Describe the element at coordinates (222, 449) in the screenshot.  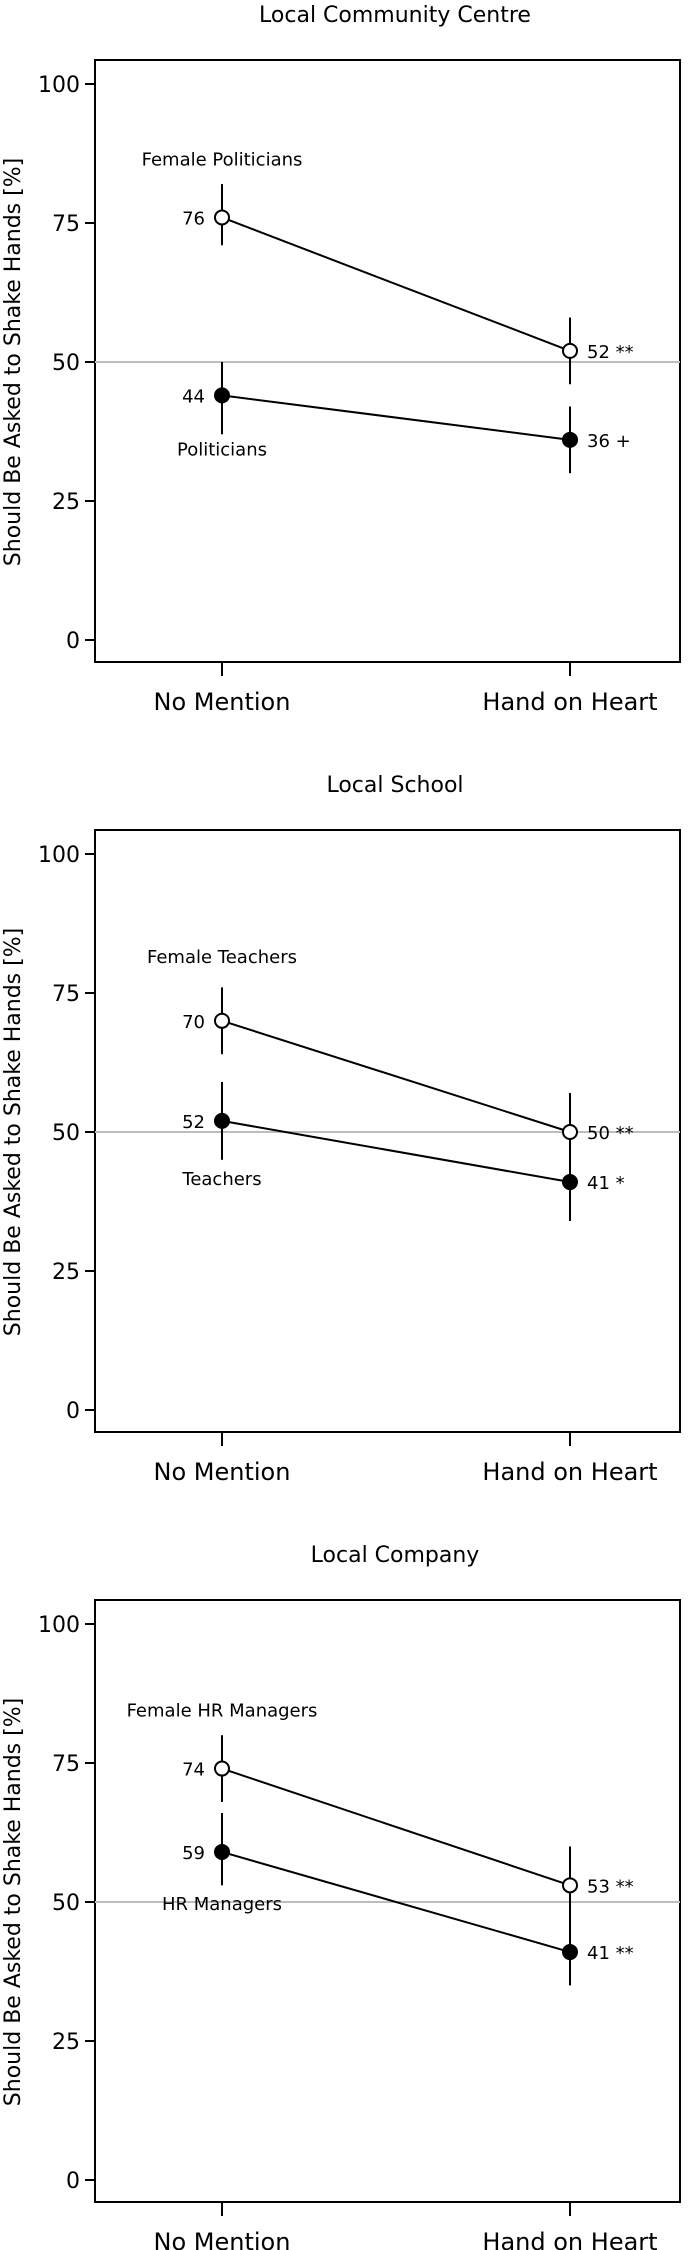
I see `series-label: Politicians` at that location.